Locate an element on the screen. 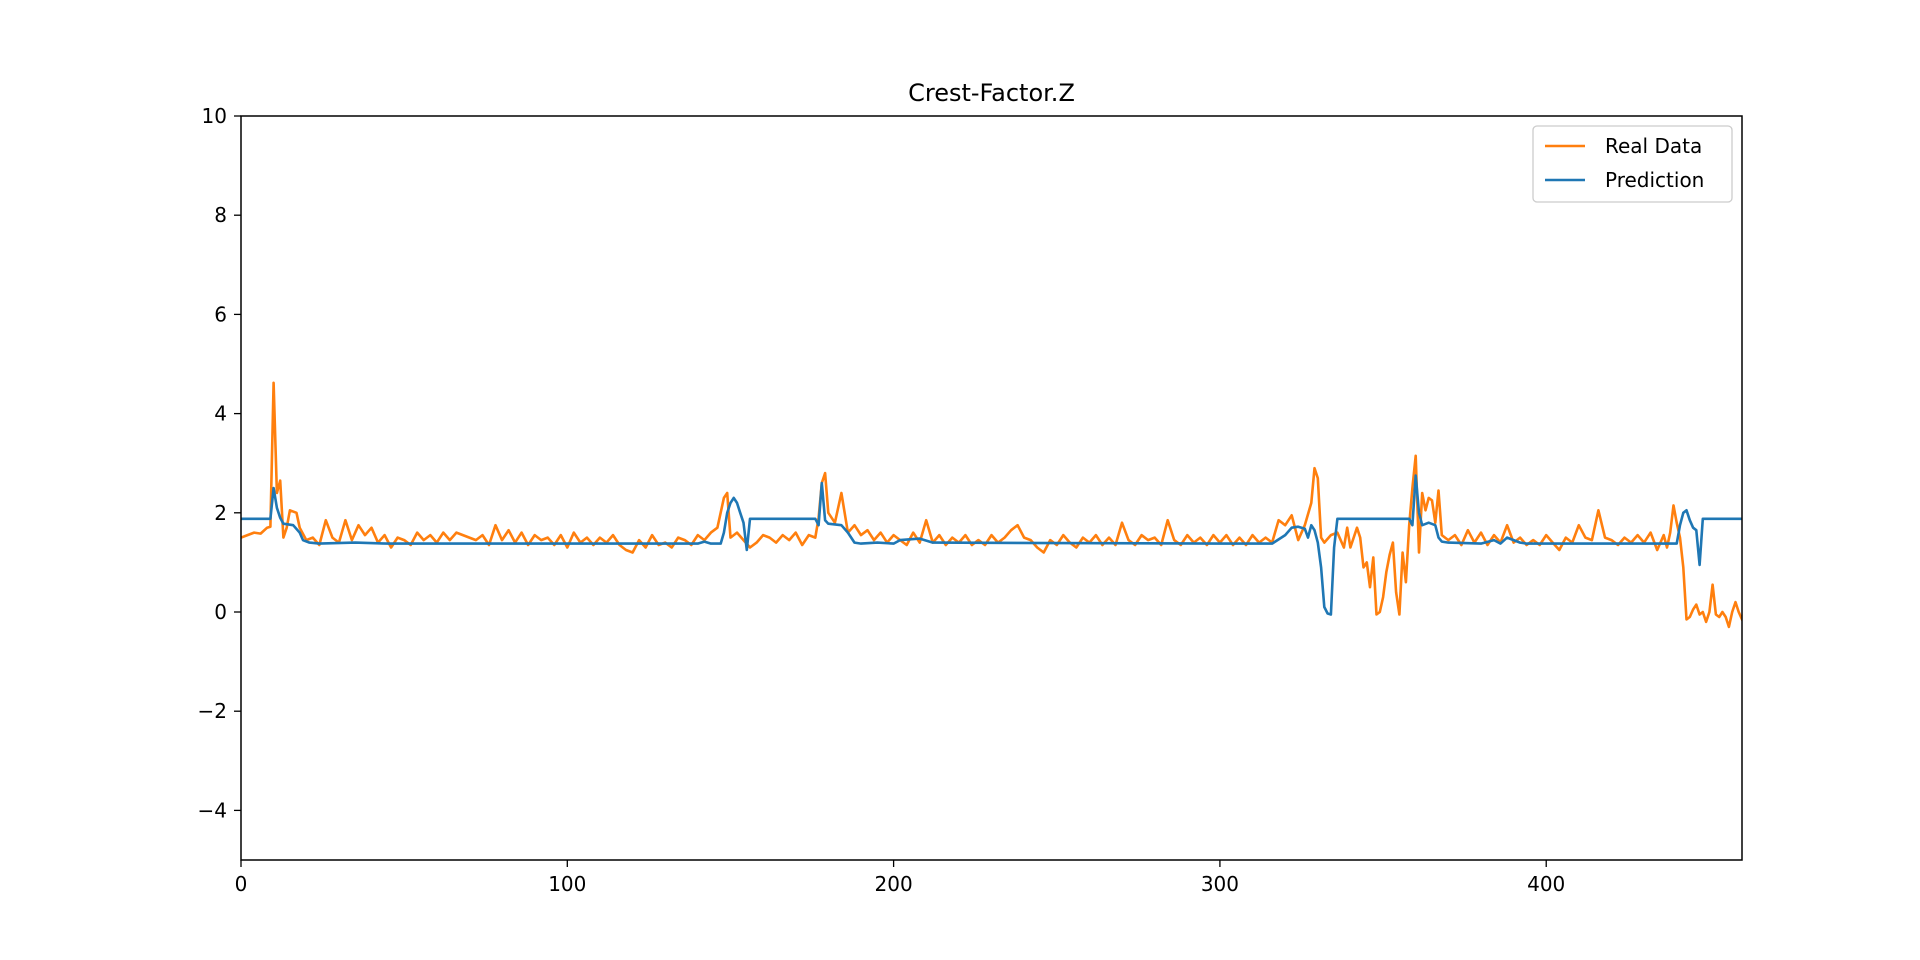 The height and width of the screenshot is (960, 1920). x-tick-label: 400 is located at coordinates (1546, 884).